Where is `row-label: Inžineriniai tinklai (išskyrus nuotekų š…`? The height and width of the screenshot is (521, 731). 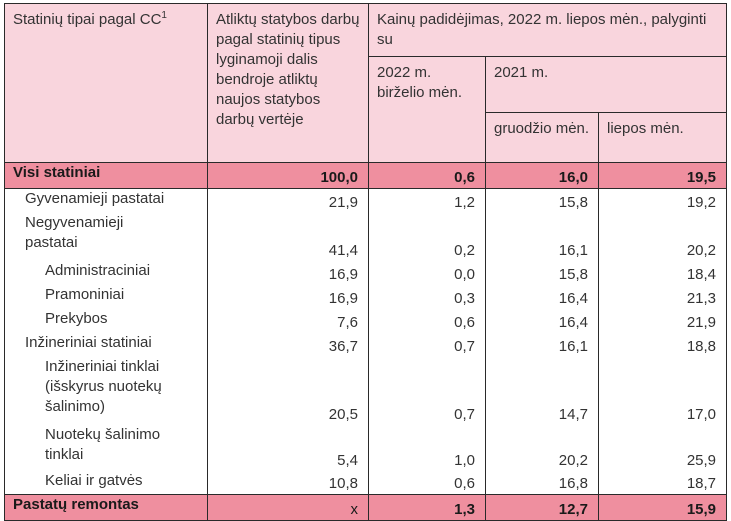 row-label: Inžineriniai tinklai (išskyrus nuotekų š… is located at coordinates (106, 390).